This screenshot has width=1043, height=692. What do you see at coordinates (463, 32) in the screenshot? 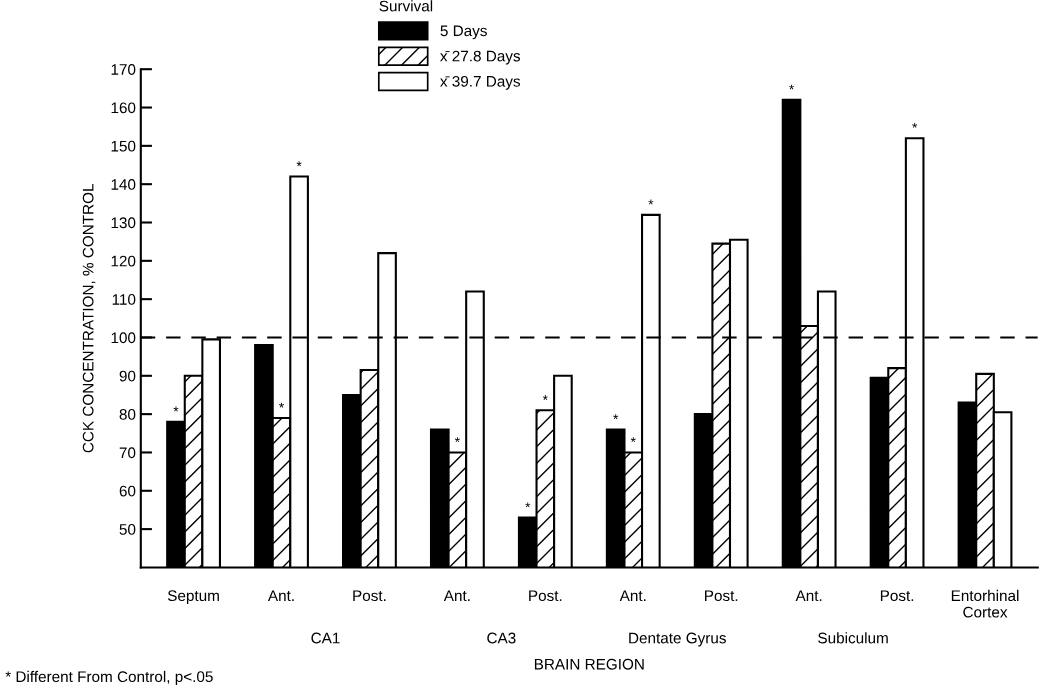
I see `legend-label: 5 Days` at bounding box center [463, 32].